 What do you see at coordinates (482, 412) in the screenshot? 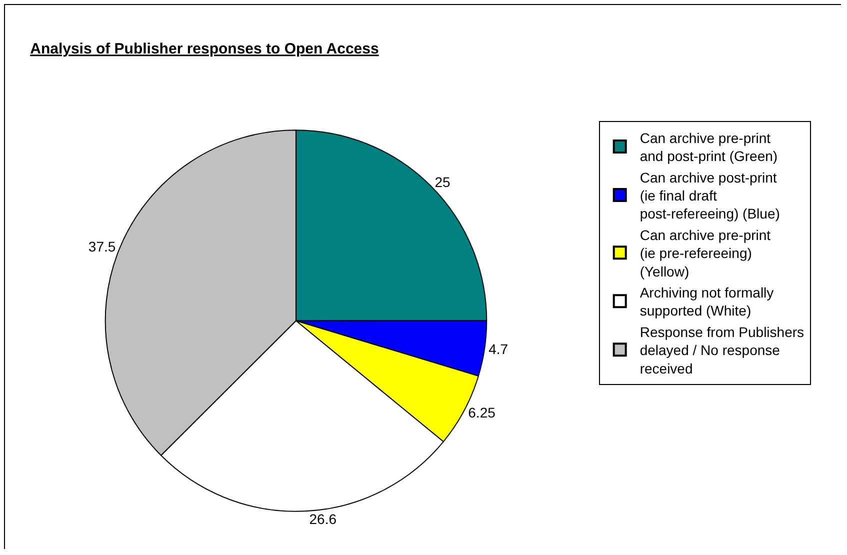
I see `data-label: 6.25` at bounding box center [482, 412].